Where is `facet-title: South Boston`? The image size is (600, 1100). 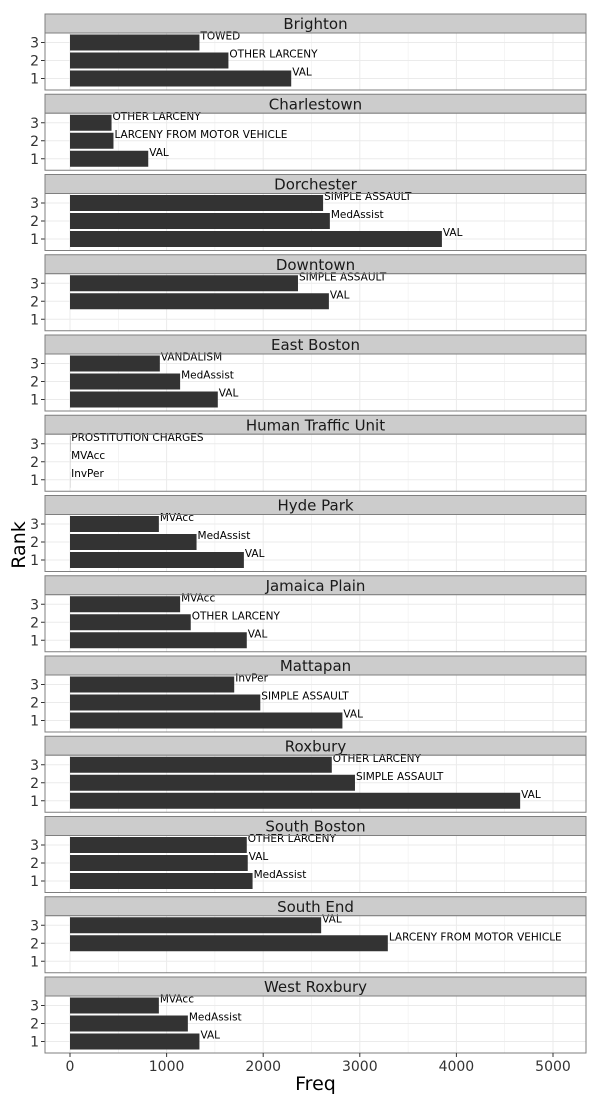
facet-title: South Boston is located at coordinates (315, 827).